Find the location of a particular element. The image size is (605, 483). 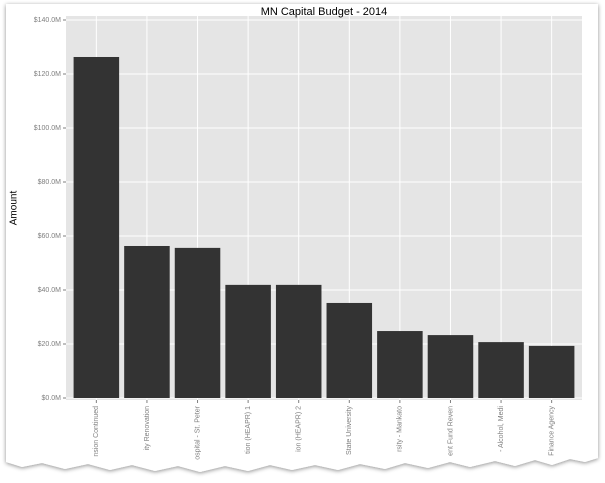

y-axis-label: Amount is located at coordinates (14, 208).